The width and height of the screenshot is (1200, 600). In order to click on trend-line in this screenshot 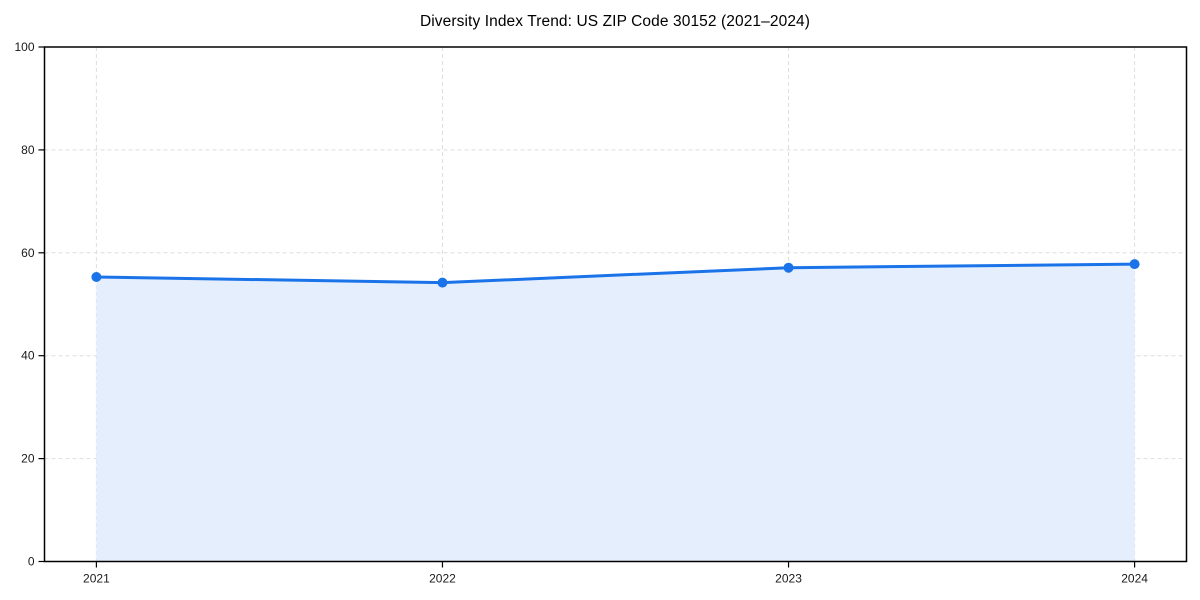, I will do `click(615, 273)`.